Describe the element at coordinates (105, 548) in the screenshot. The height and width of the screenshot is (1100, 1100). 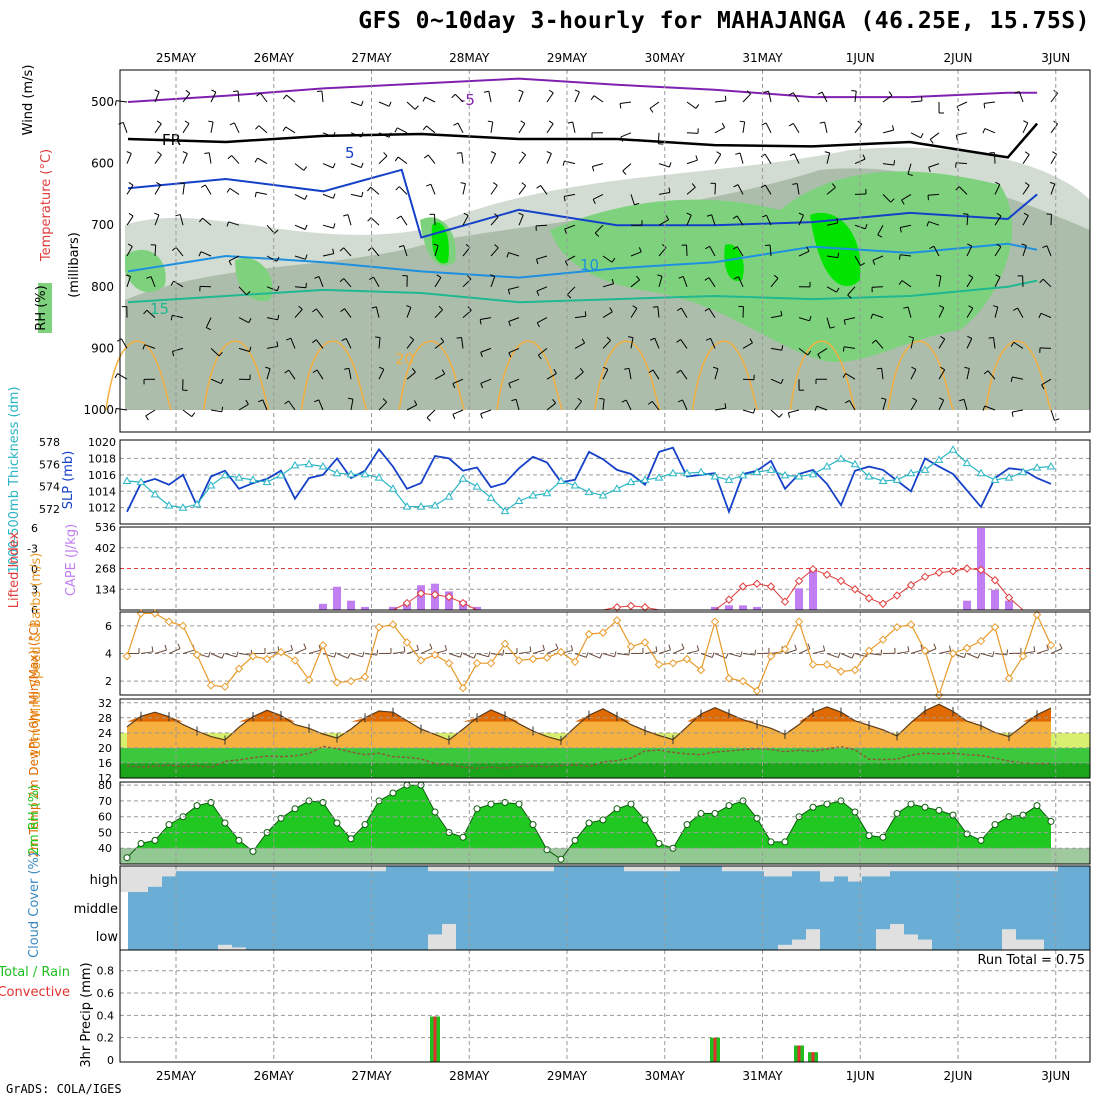
I see `cape-tick: 402` at that location.